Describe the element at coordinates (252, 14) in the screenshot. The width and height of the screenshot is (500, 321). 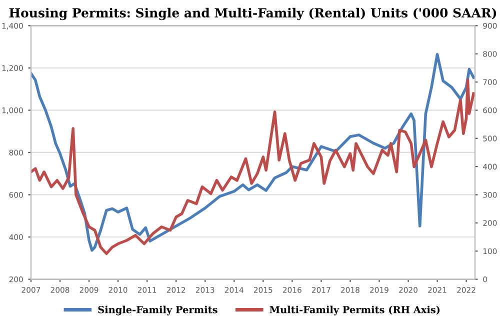
I see `chart-title: Housing Permits: Single and Multi-Family (Rental) Units ('000 SAAR)` at that location.